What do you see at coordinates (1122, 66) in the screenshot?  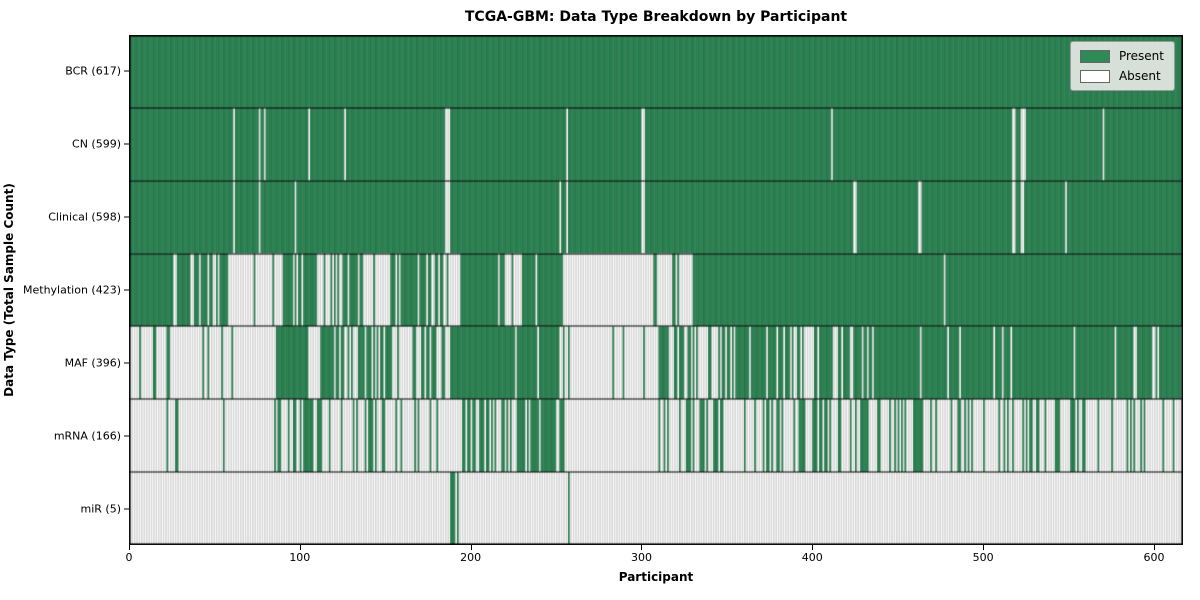 I see `legend: Present Absent` at bounding box center [1122, 66].